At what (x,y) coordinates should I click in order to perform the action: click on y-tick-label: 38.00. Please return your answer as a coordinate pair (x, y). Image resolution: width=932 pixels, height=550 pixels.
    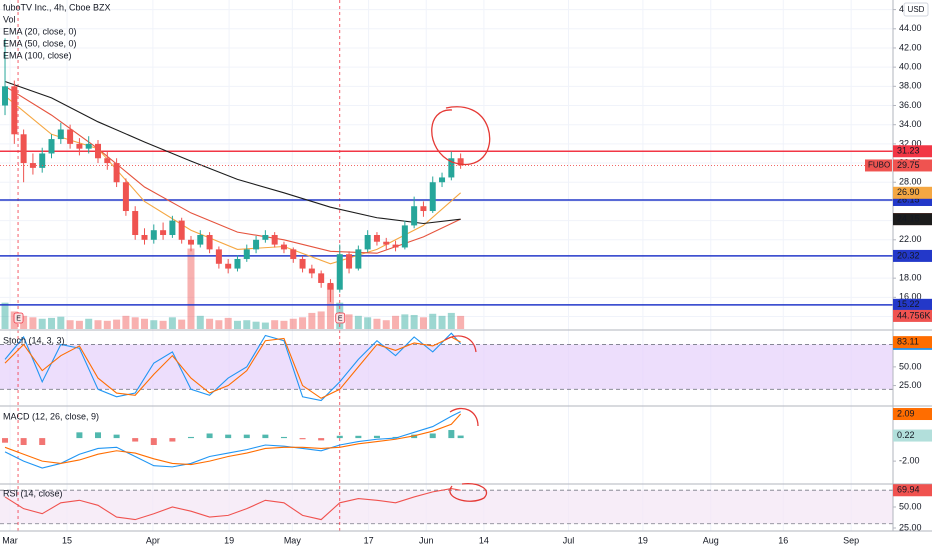
    Looking at the image, I should click on (910, 86).